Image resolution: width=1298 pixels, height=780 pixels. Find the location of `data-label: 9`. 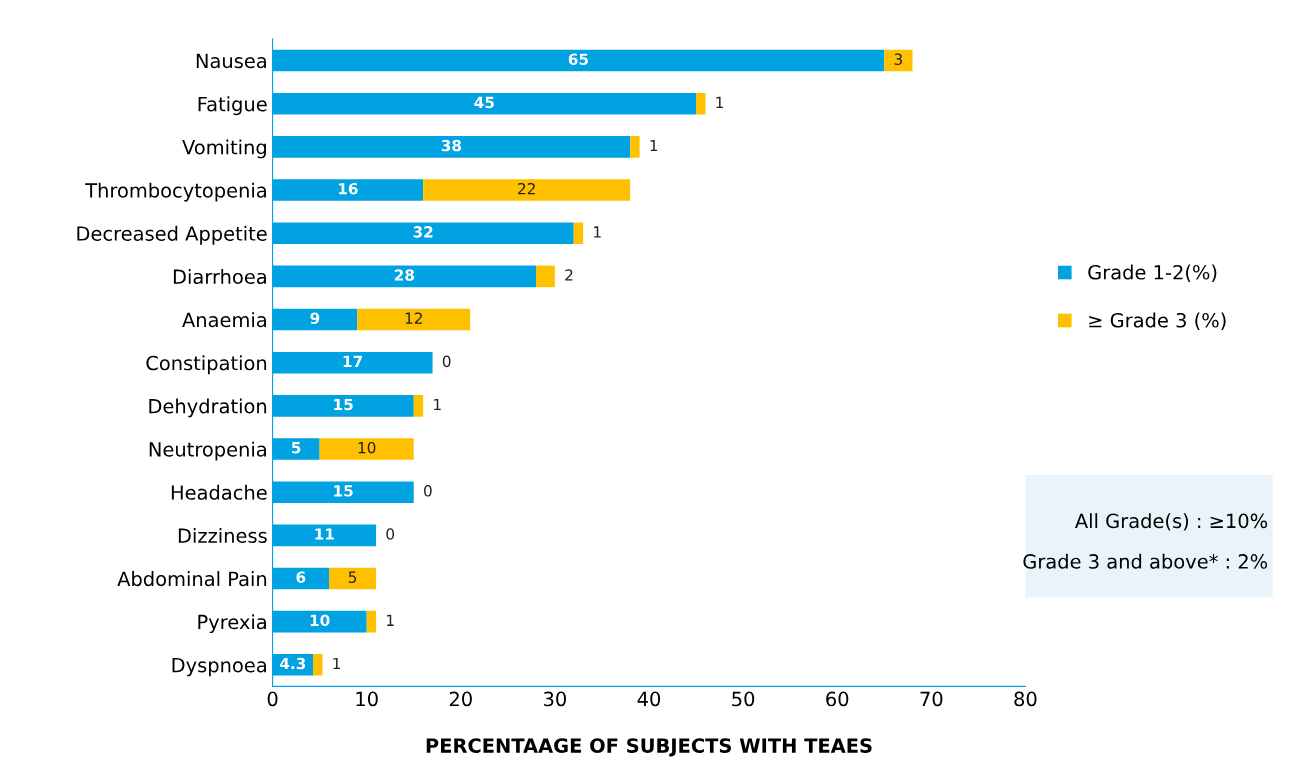

data-label: 9 is located at coordinates (315, 318).